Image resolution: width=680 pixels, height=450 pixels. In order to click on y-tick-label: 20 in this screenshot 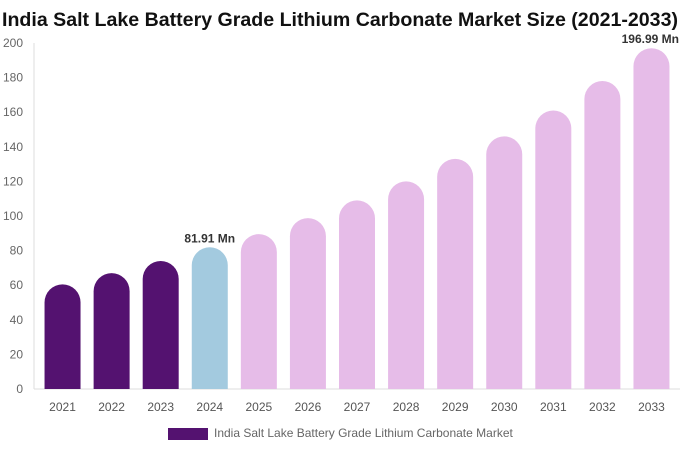, I will do `click(17, 354)`.